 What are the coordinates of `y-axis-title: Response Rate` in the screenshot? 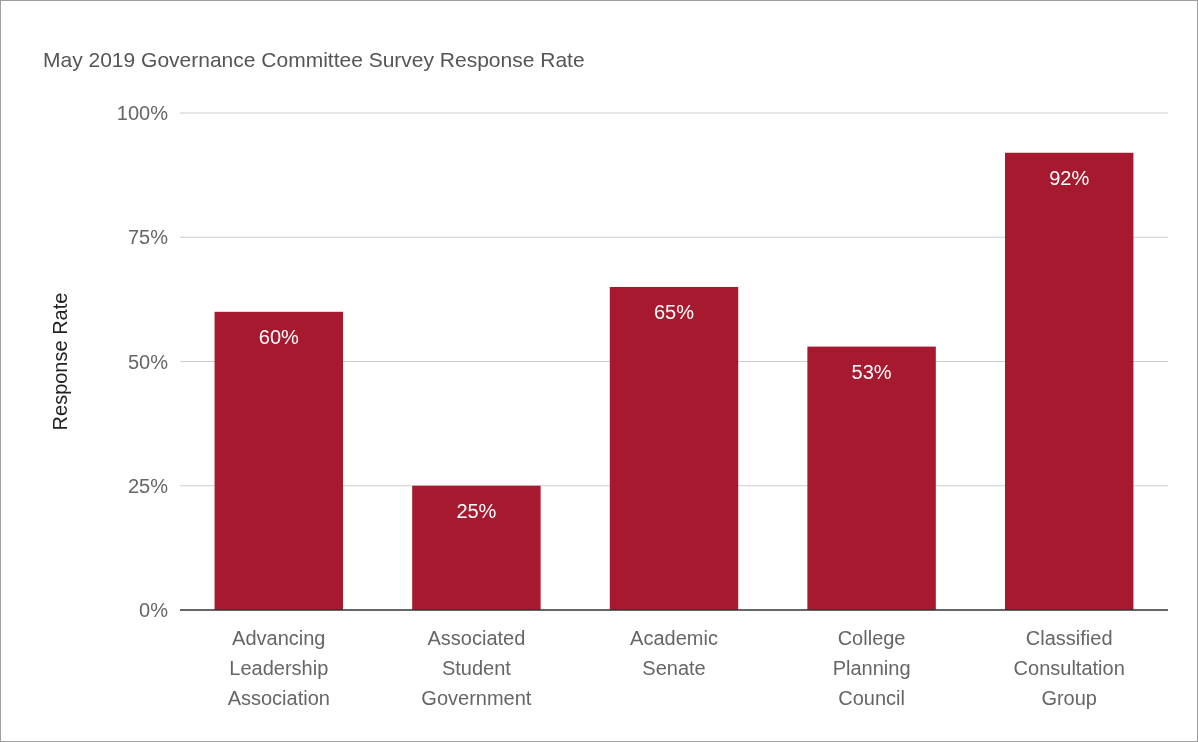 It's located at (60, 361).